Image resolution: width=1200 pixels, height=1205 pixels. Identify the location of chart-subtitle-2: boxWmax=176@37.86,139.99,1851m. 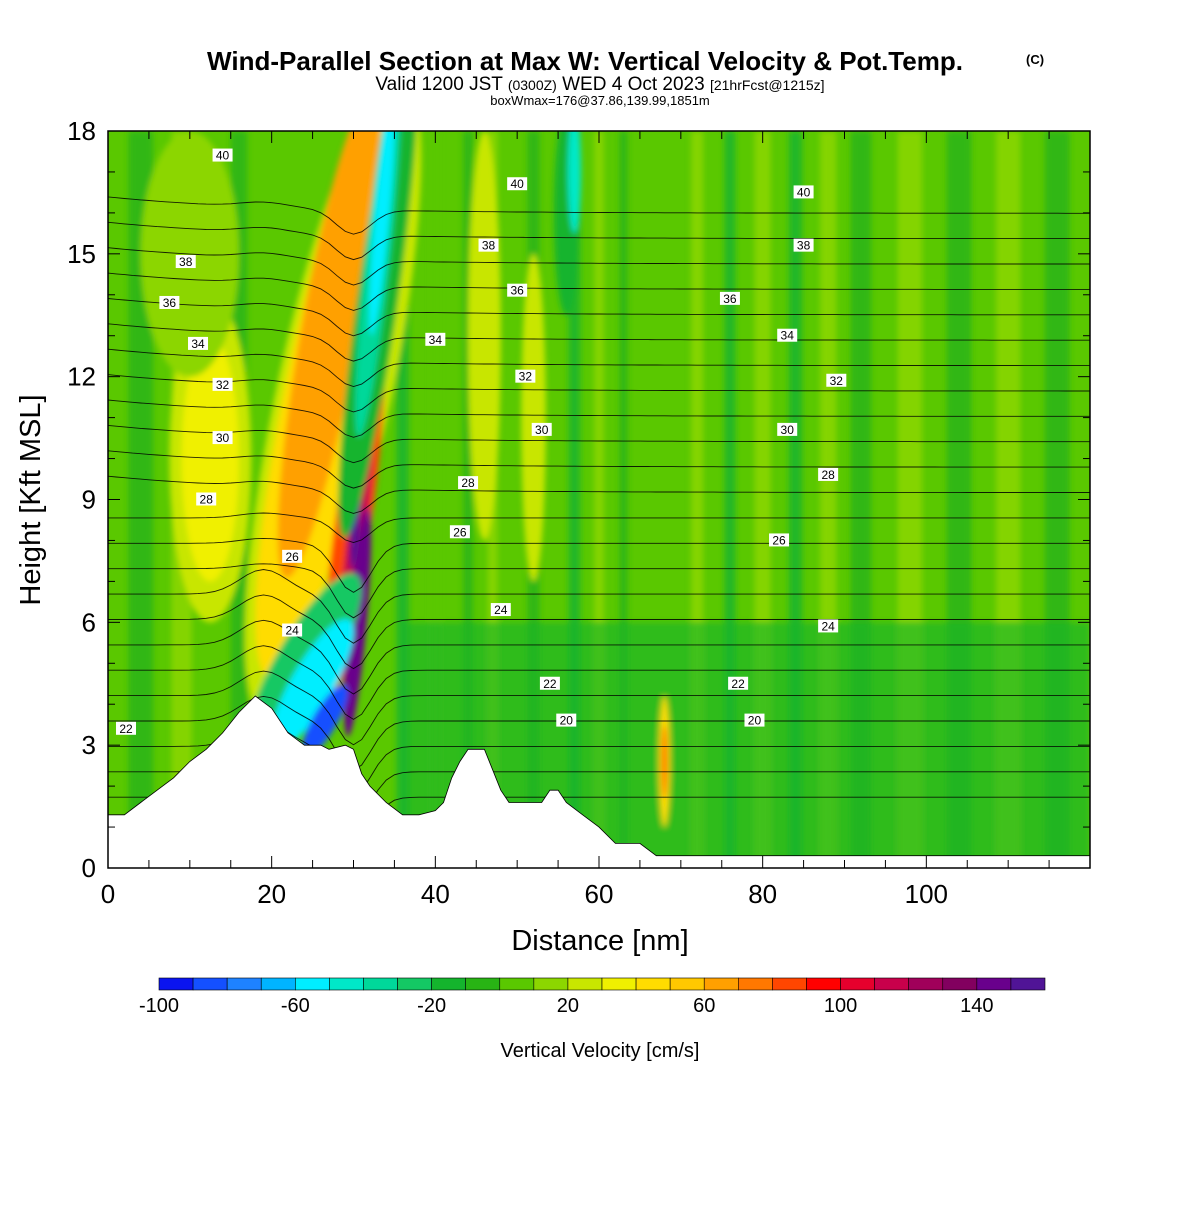
(600, 100).